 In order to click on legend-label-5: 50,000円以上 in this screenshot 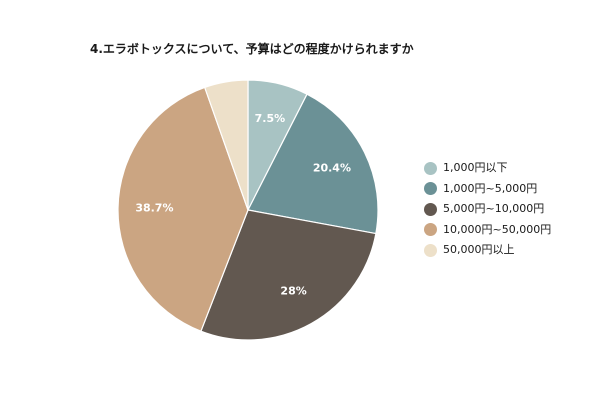, I will do `click(479, 249)`.